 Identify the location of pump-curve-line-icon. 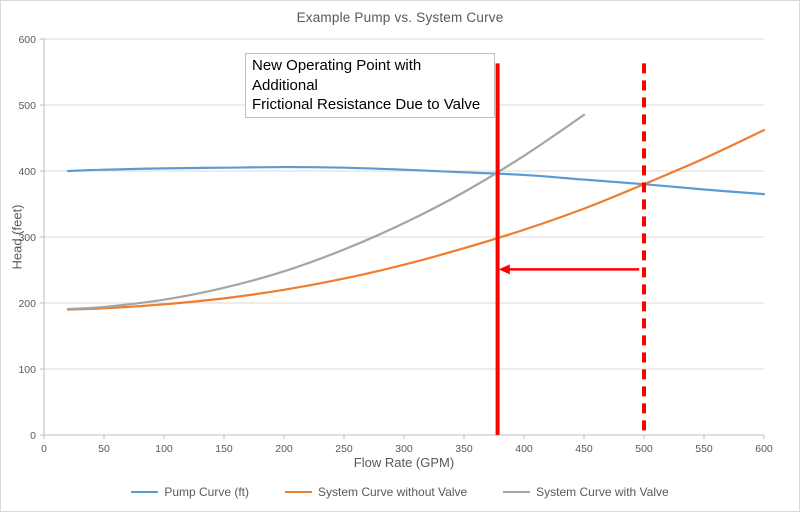
(145, 492).